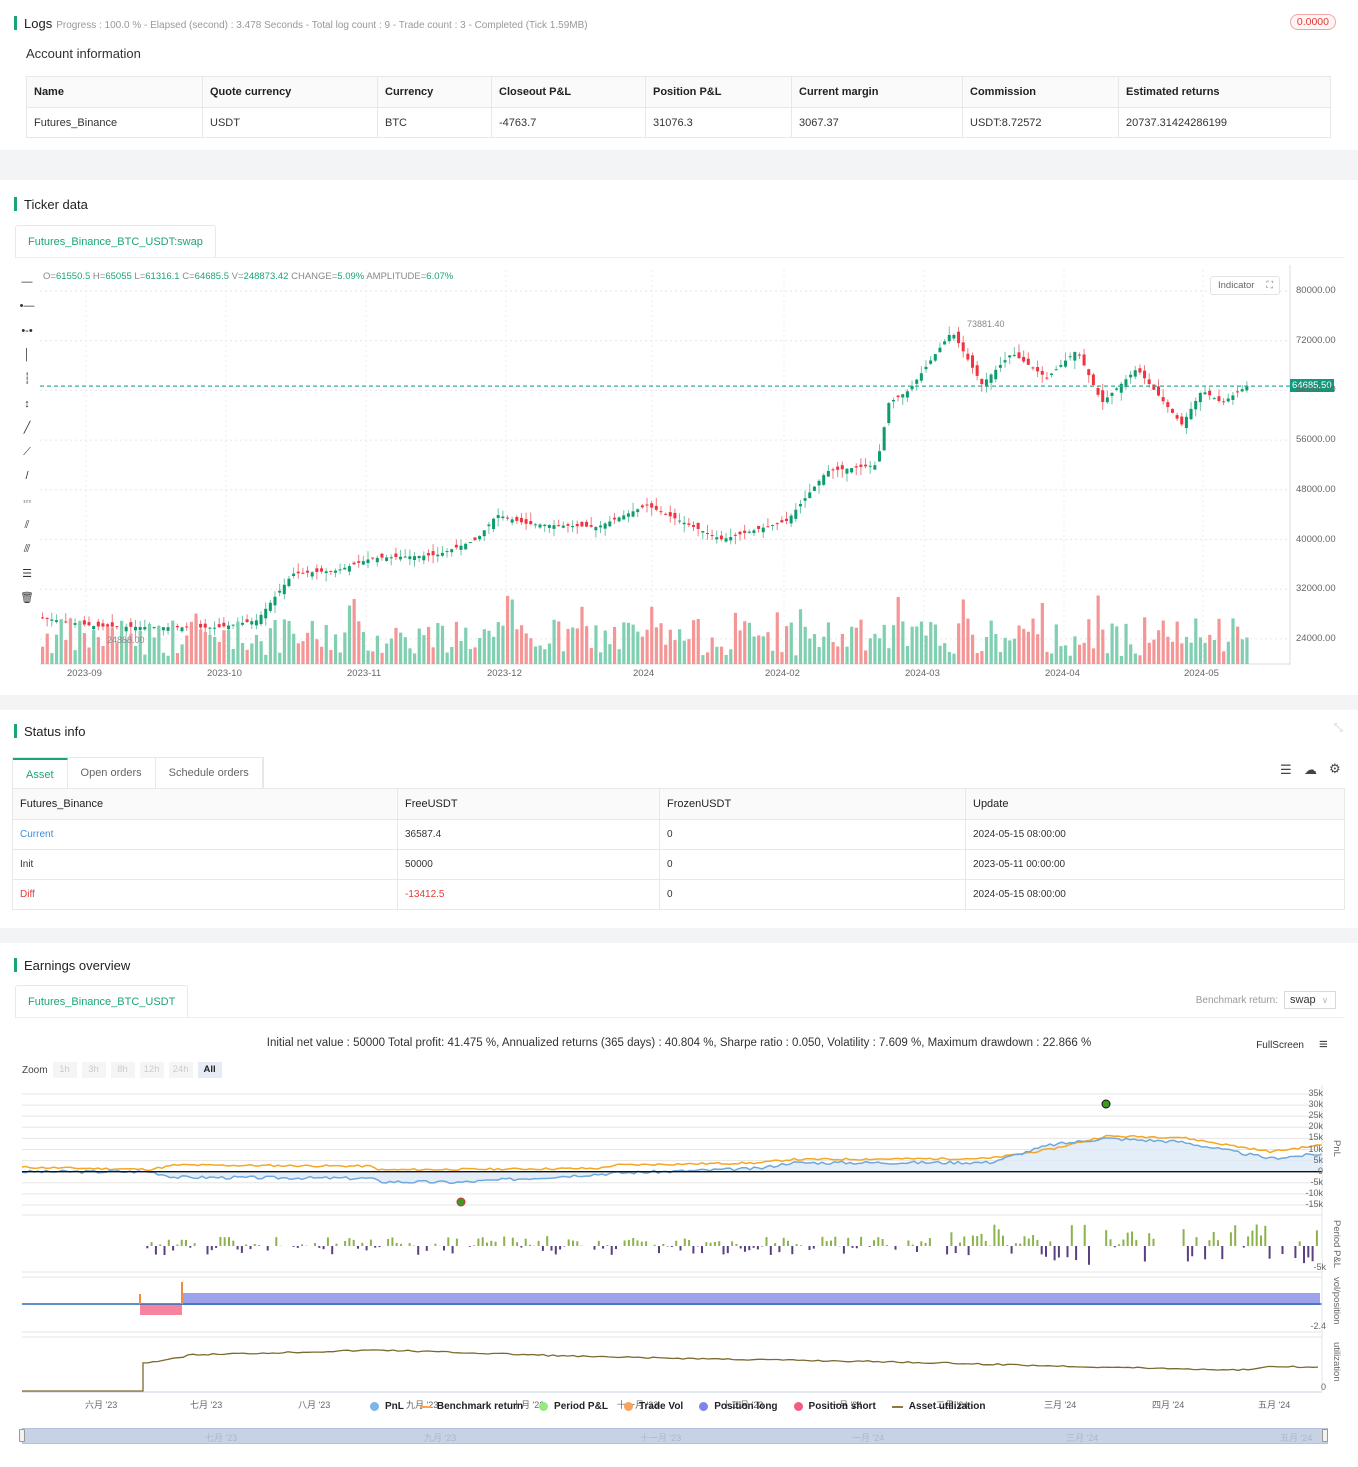 This screenshot has height=1467, width=1358. What do you see at coordinates (22, 1435) in the screenshot?
I see `navigator-left-handle` at bounding box center [22, 1435].